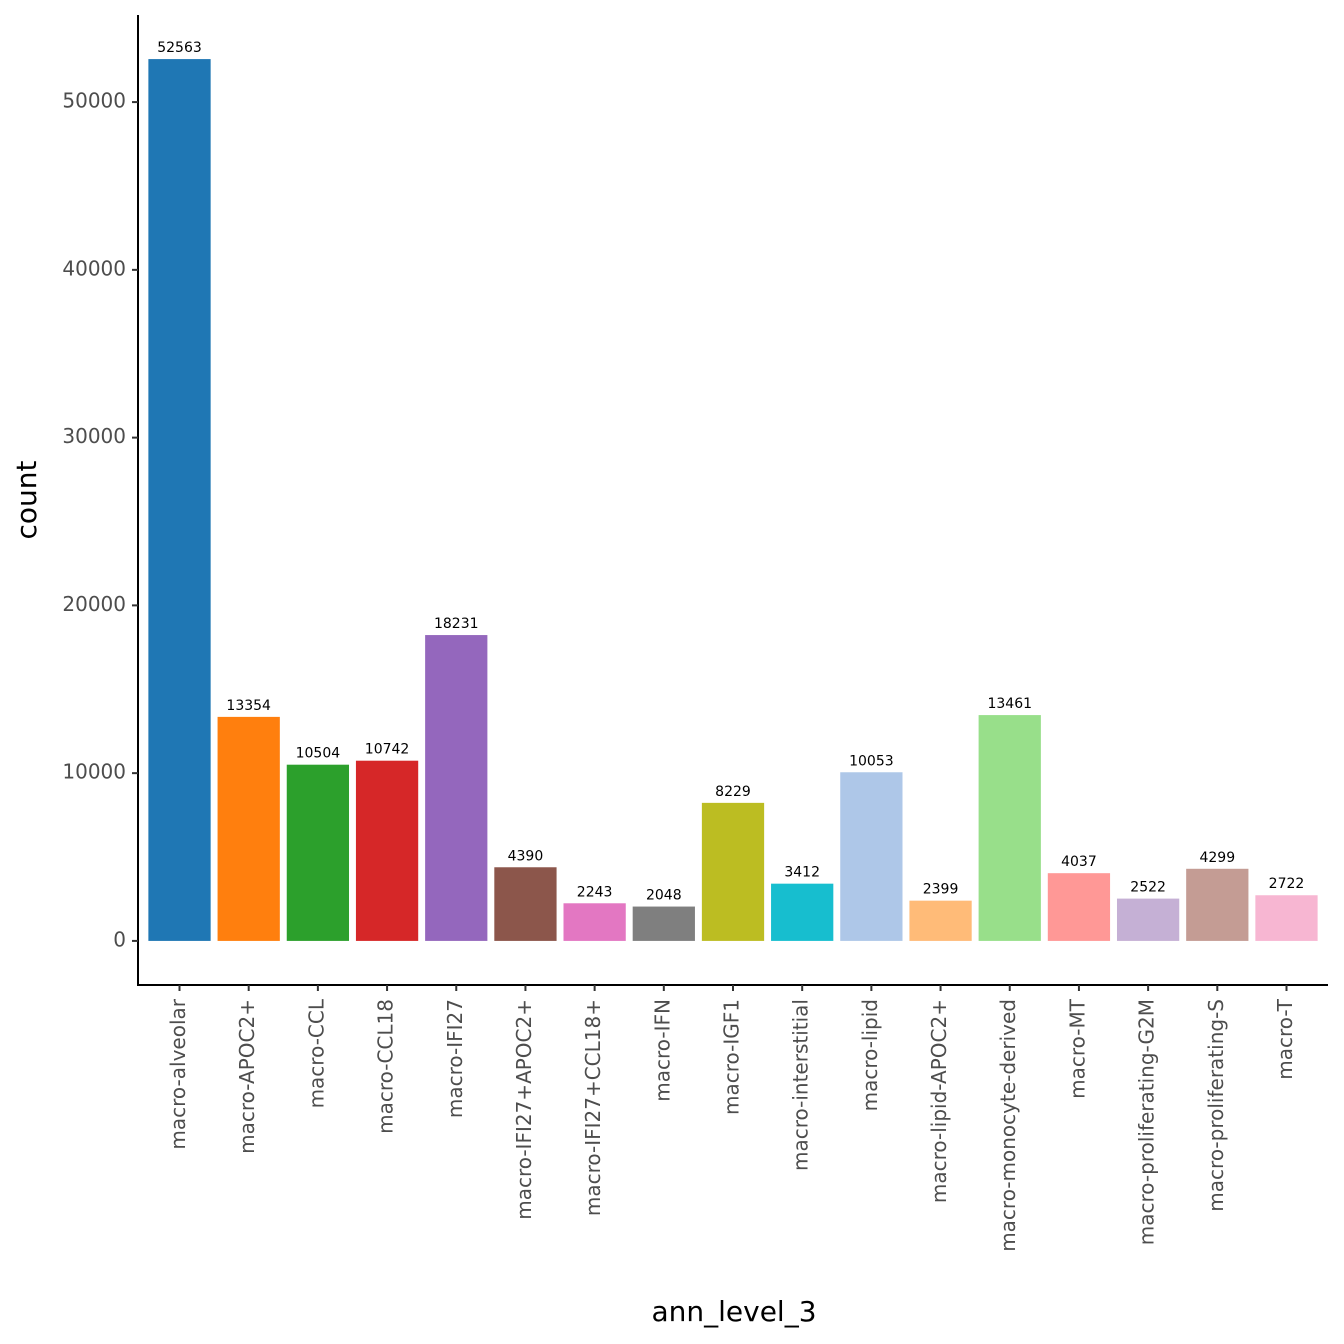 The image size is (1344, 1344). What do you see at coordinates (1148, 888) in the screenshot?
I see `value-label: 2522` at bounding box center [1148, 888].